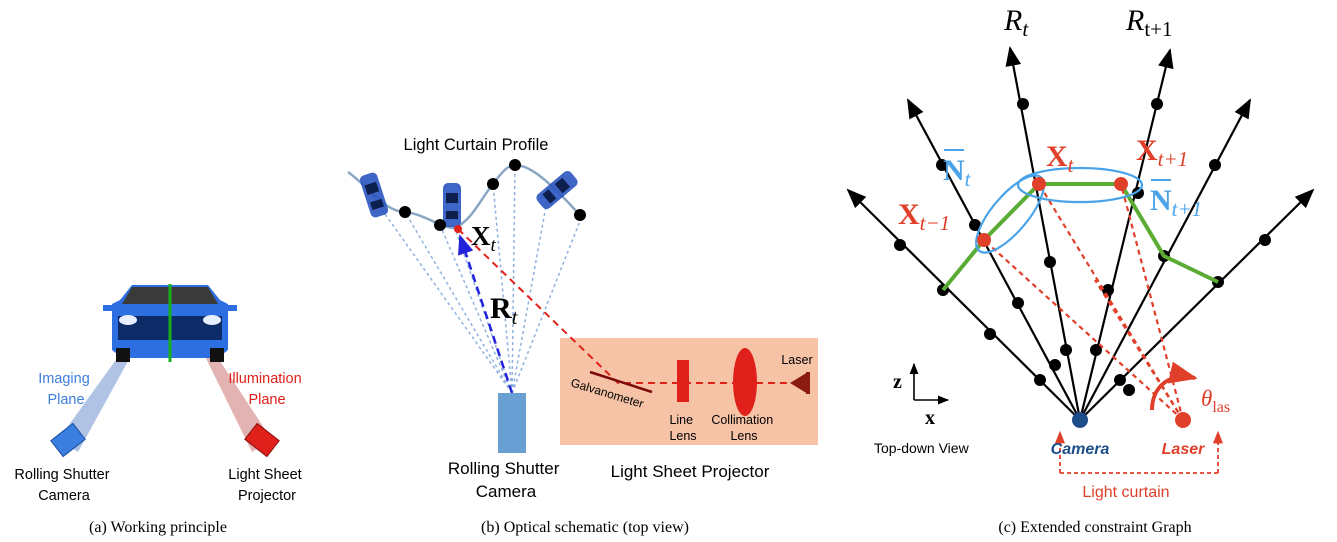 This screenshot has width=1337, height=542. What do you see at coordinates (621, 382) in the screenshot?
I see `galvanometer-mirror` at bounding box center [621, 382].